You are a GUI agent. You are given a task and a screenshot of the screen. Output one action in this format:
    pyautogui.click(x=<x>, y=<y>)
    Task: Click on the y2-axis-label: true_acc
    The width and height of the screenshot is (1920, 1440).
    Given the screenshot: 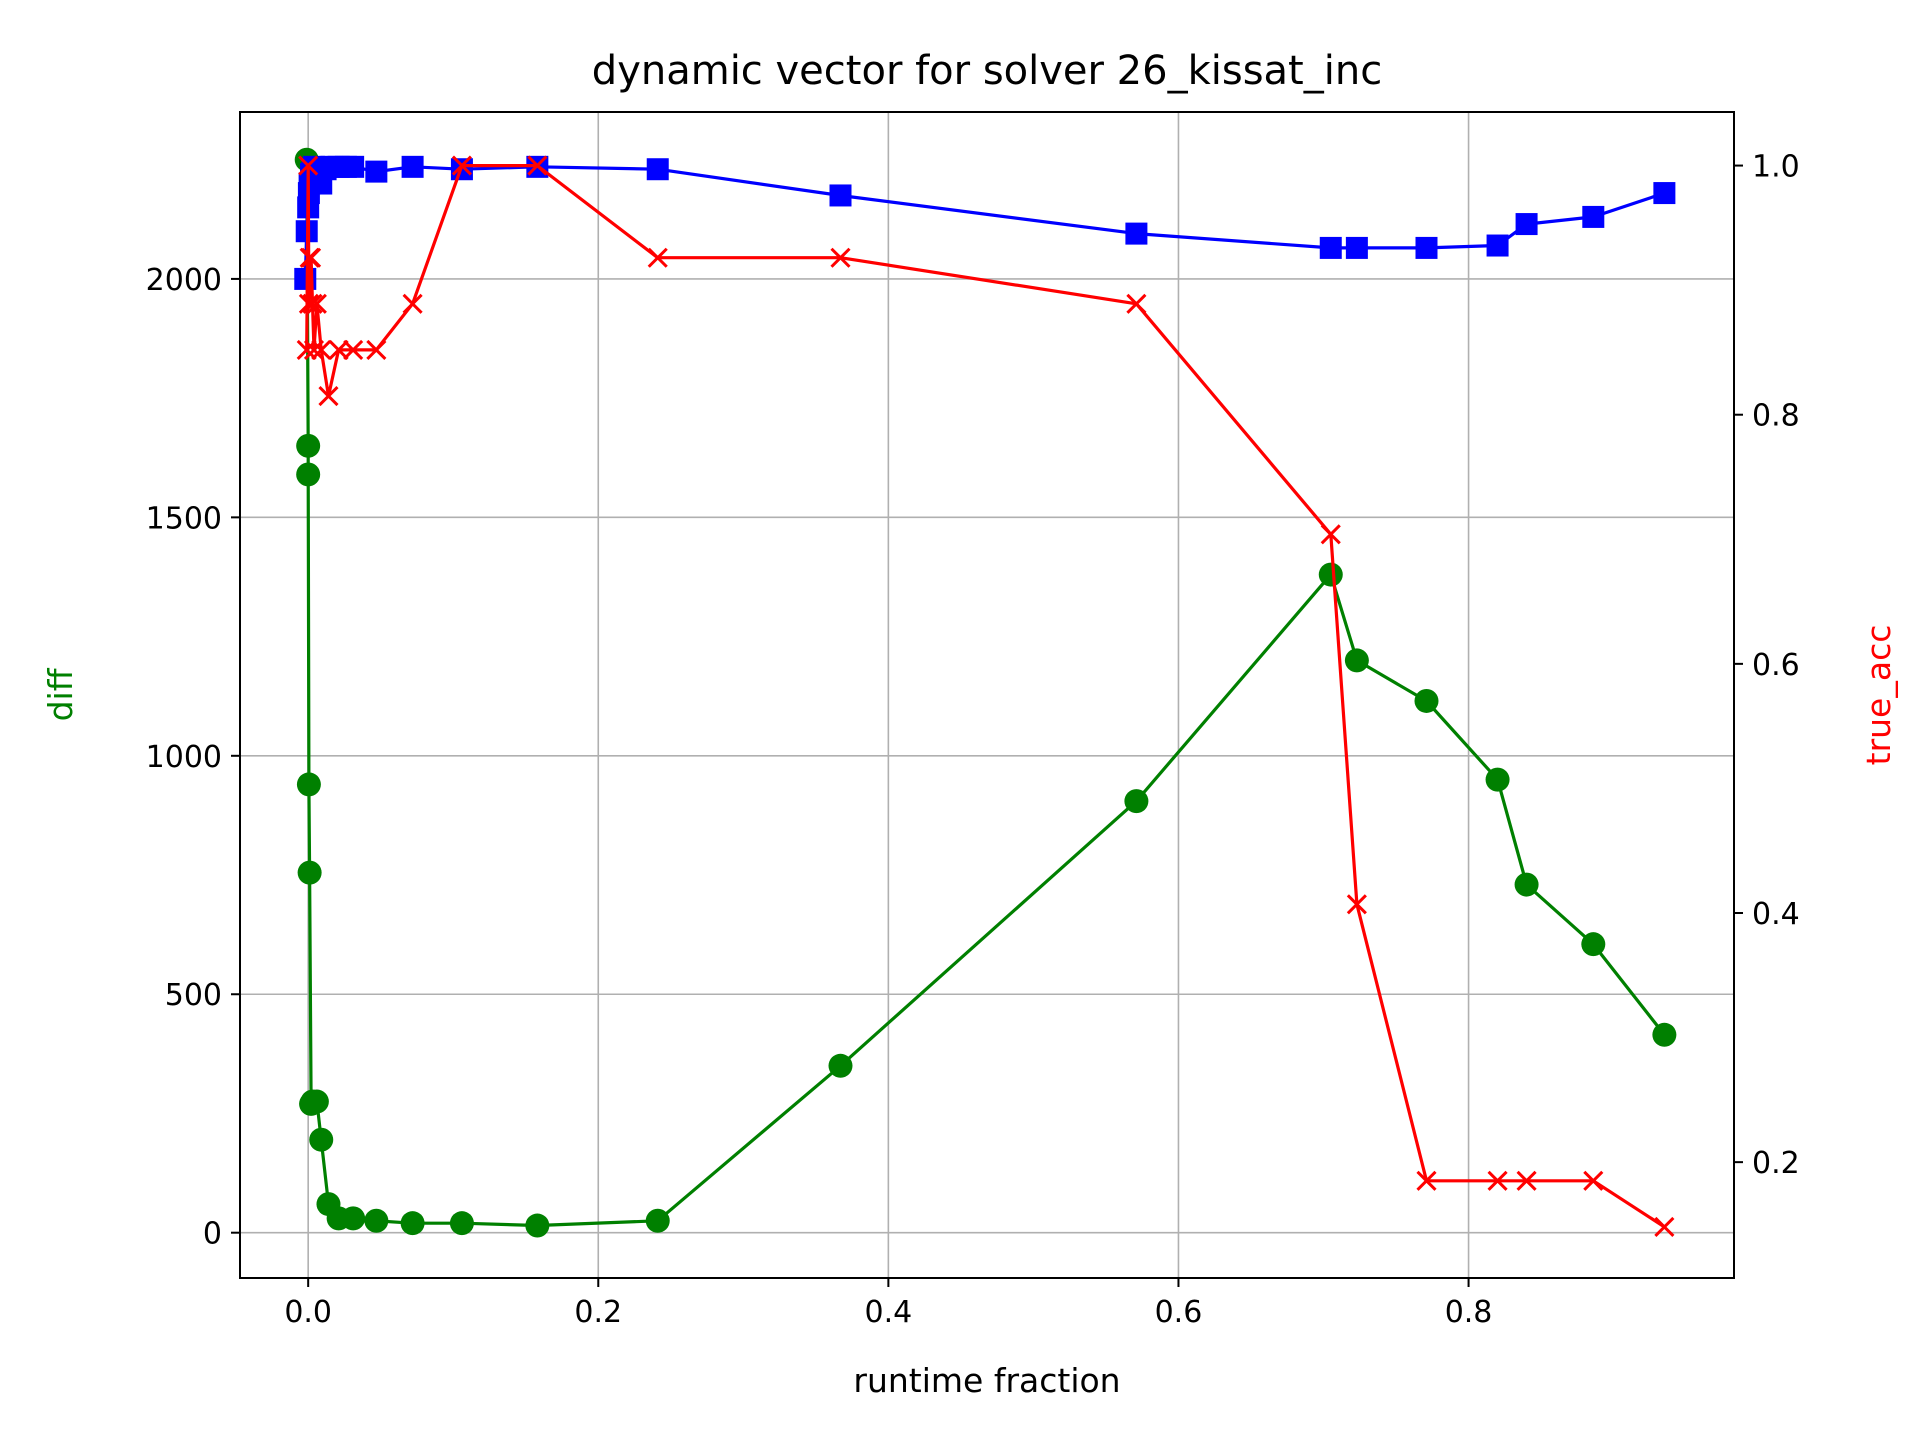 What is the action you would take?
    pyautogui.click(x=1878, y=695)
    